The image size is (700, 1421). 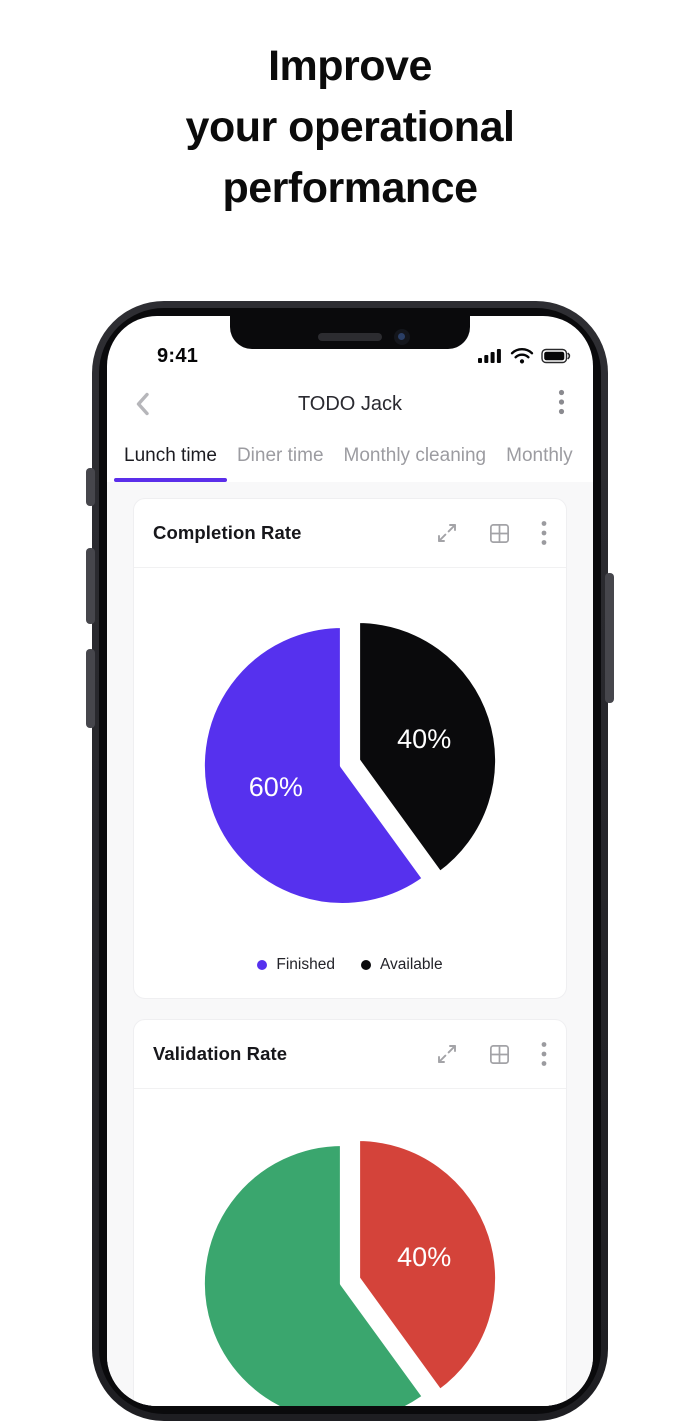 I want to click on battery-icon, so click(x=556, y=356).